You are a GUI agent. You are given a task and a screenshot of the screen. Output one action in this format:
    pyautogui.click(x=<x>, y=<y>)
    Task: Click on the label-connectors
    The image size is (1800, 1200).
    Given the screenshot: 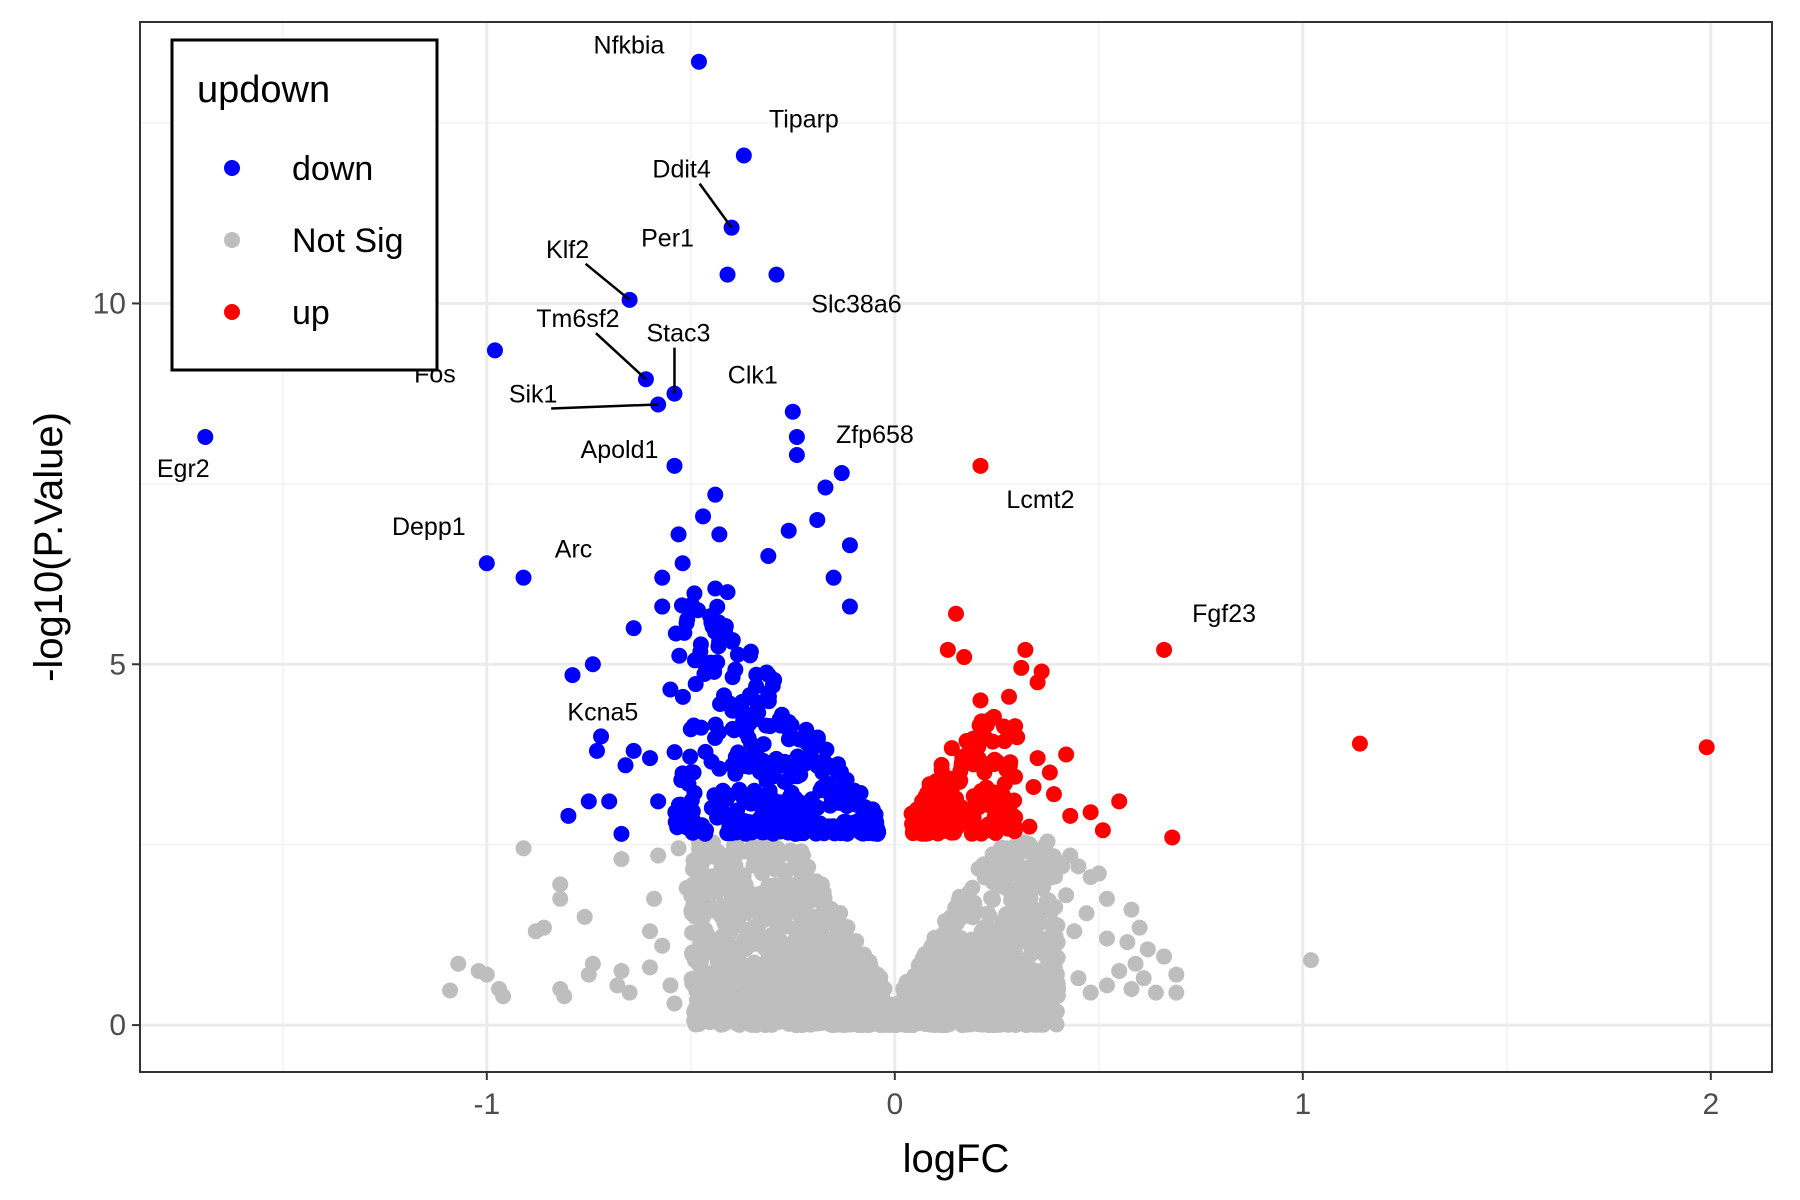 What is the action you would take?
    pyautogui.click(x=642, y=296)
    